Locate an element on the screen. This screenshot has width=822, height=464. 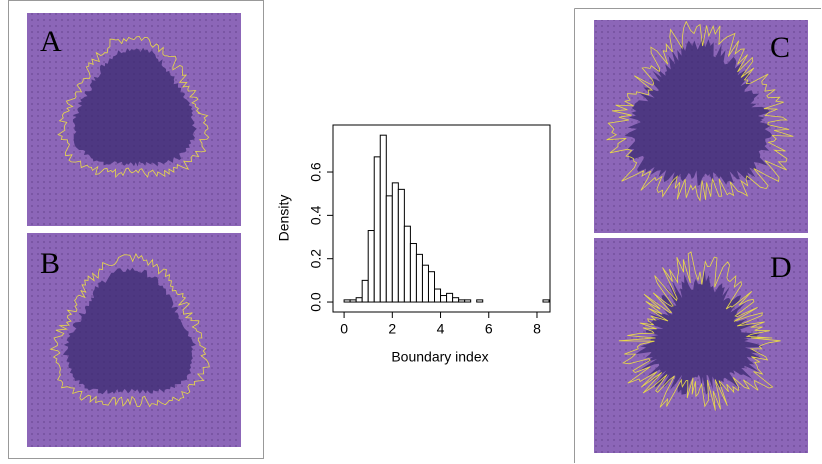
x-tick-label: 8 is located at coordinates (537, 329).